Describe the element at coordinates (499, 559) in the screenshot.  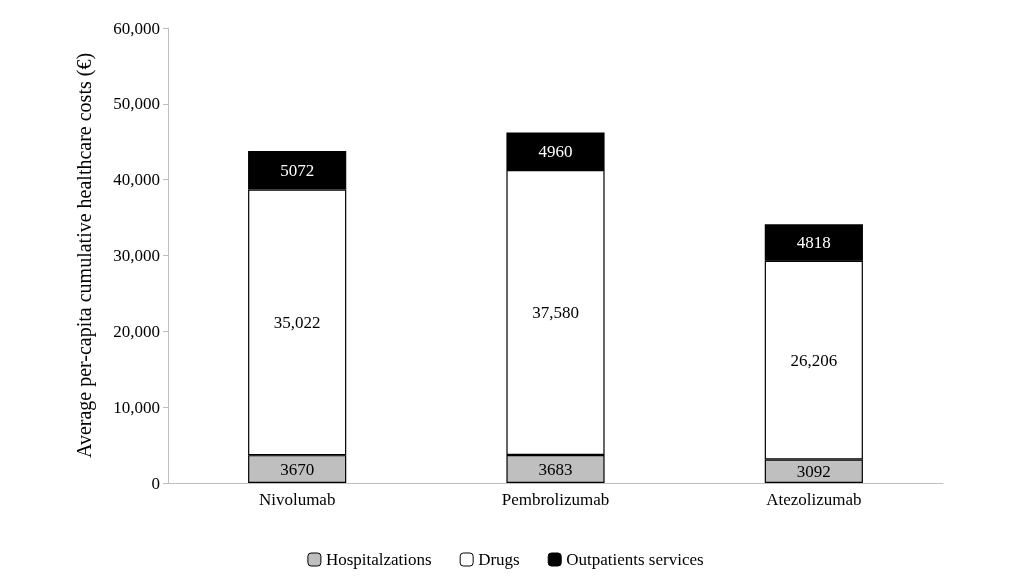
I see `legend-label: Drugs` at that location.